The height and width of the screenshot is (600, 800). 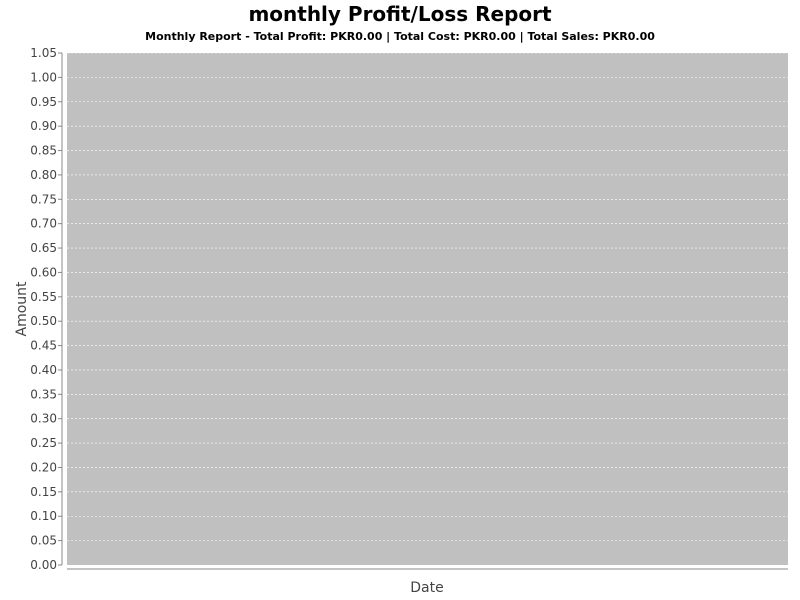 I want to click on y-tick-label: 0.45, so click(x=43, y=346).